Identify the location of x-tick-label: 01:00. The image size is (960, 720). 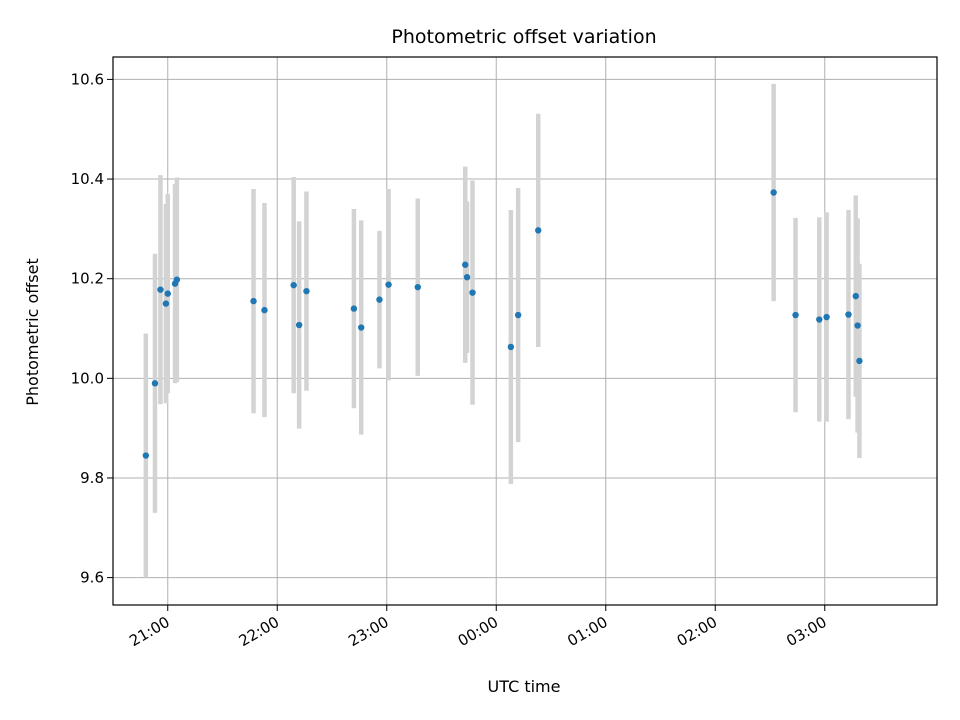
(587, 631).